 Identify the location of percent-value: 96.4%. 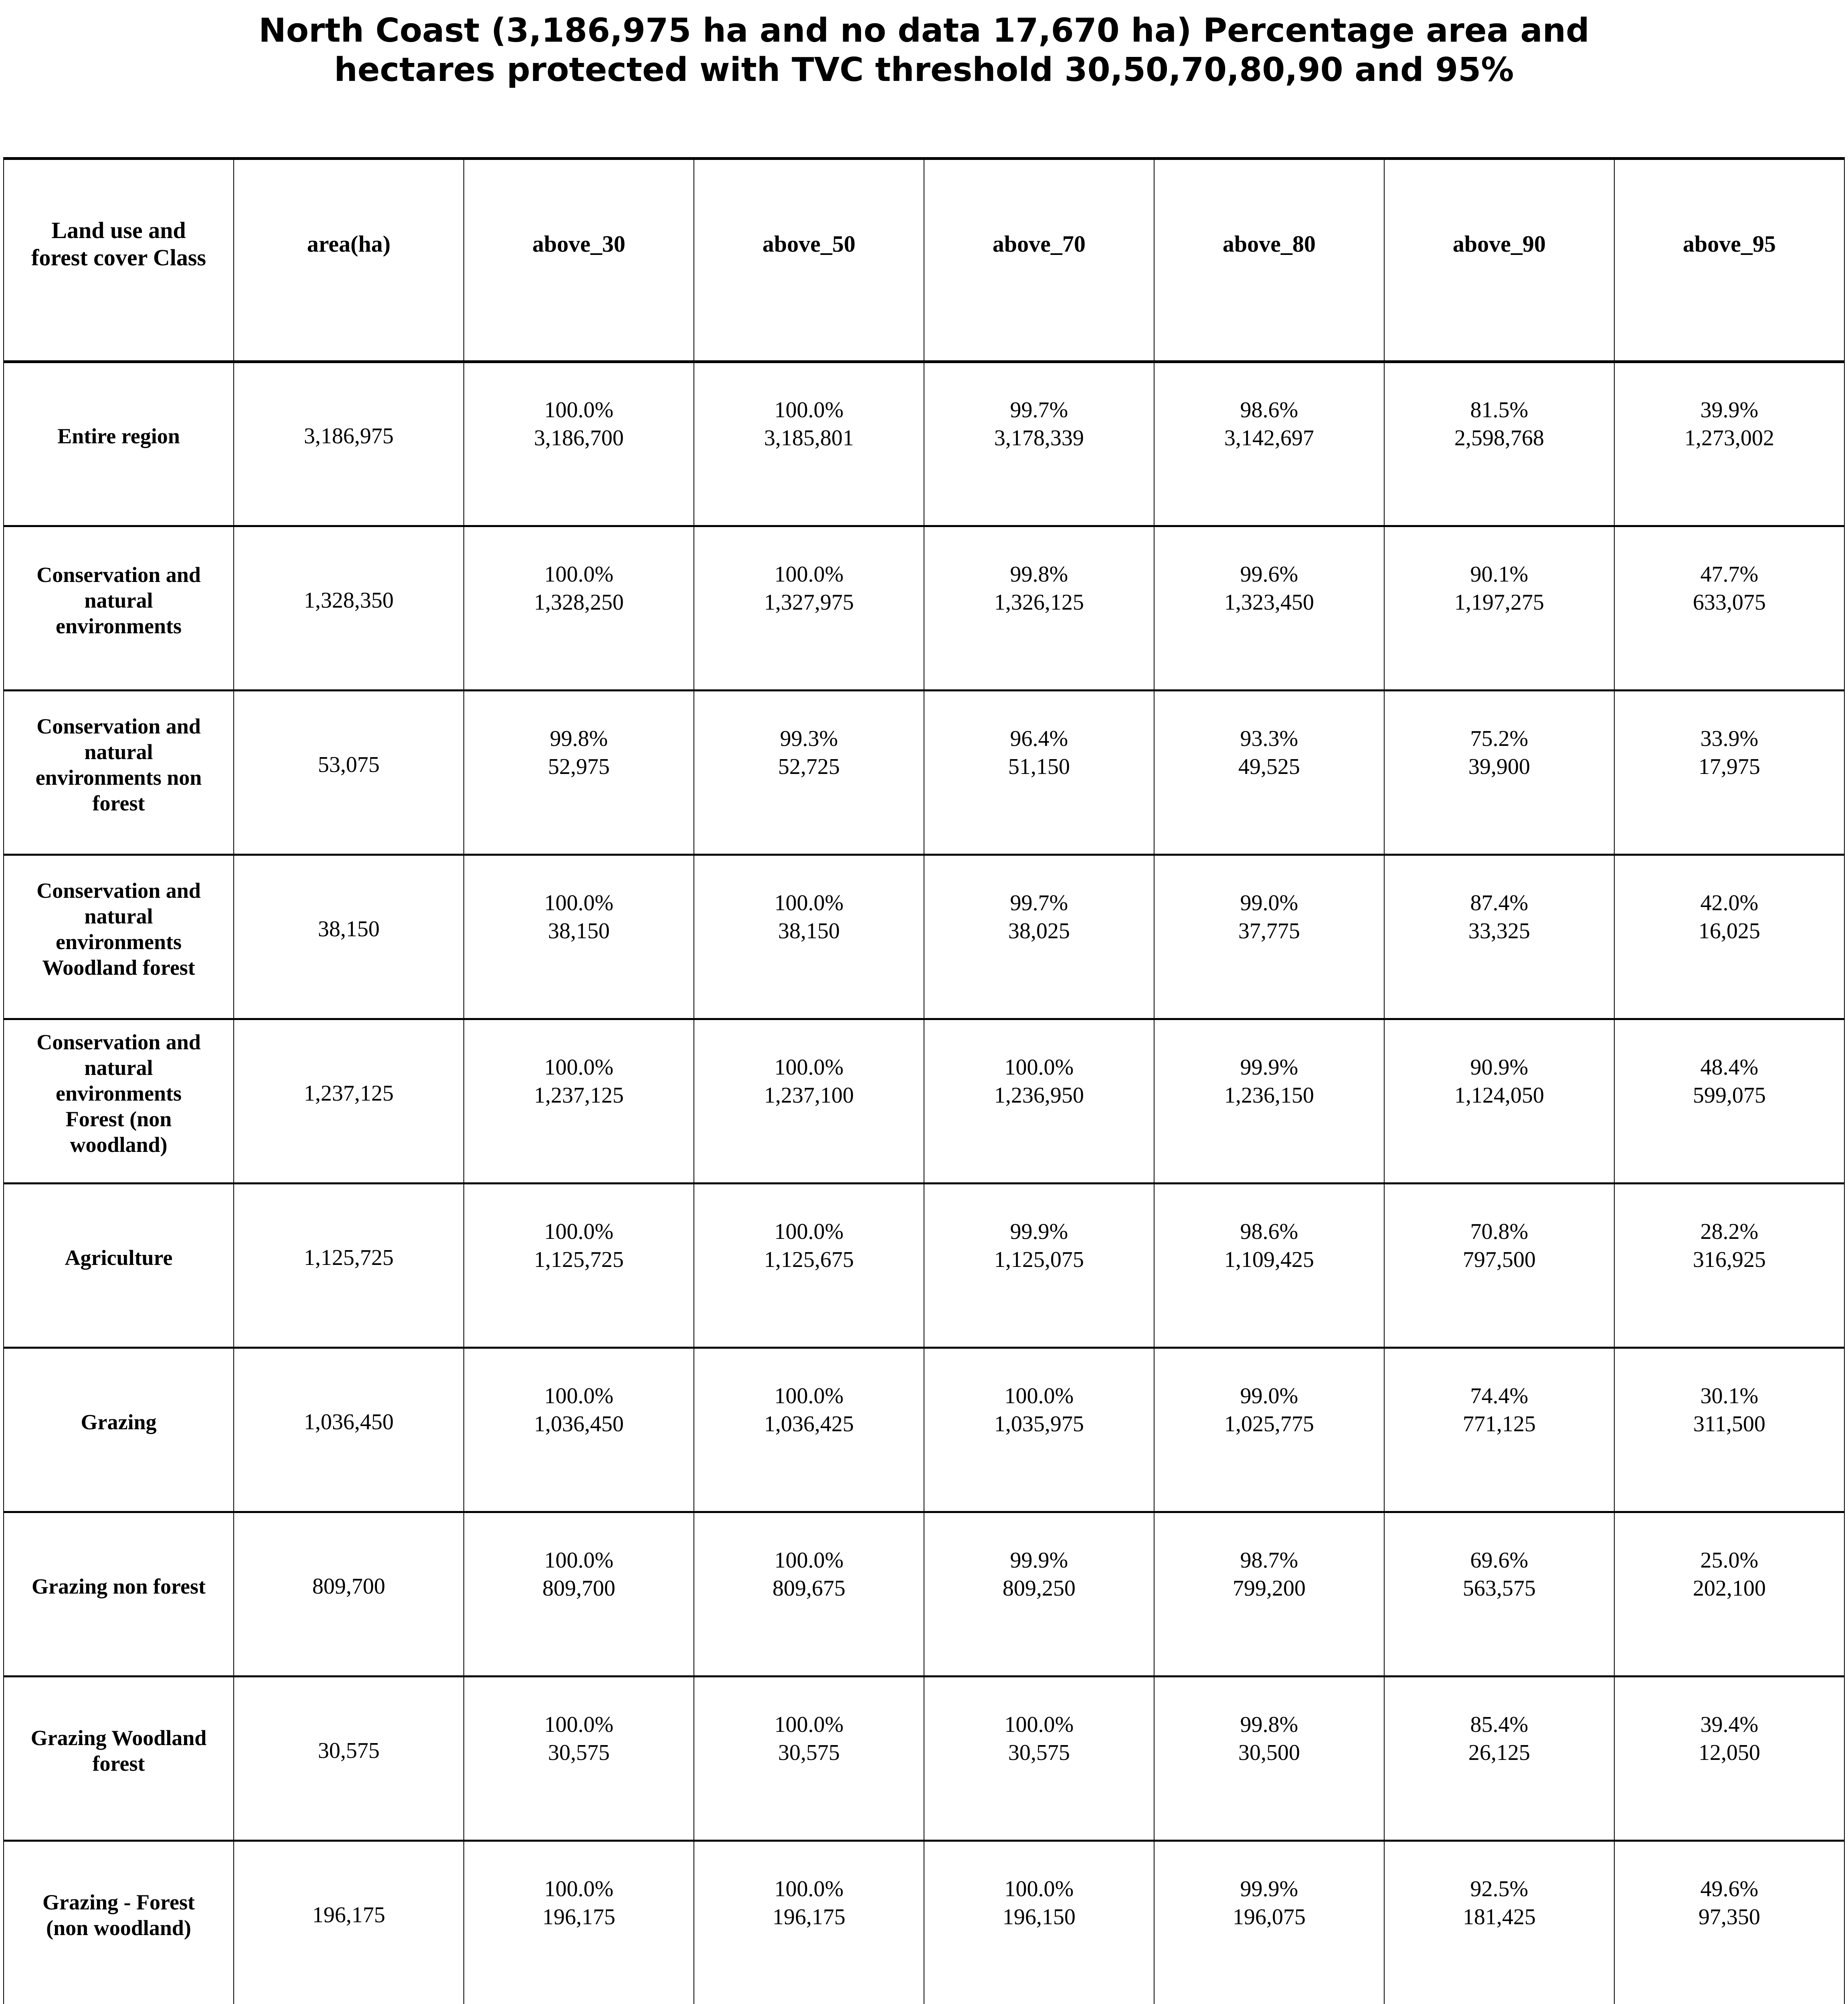
(1039, 739).